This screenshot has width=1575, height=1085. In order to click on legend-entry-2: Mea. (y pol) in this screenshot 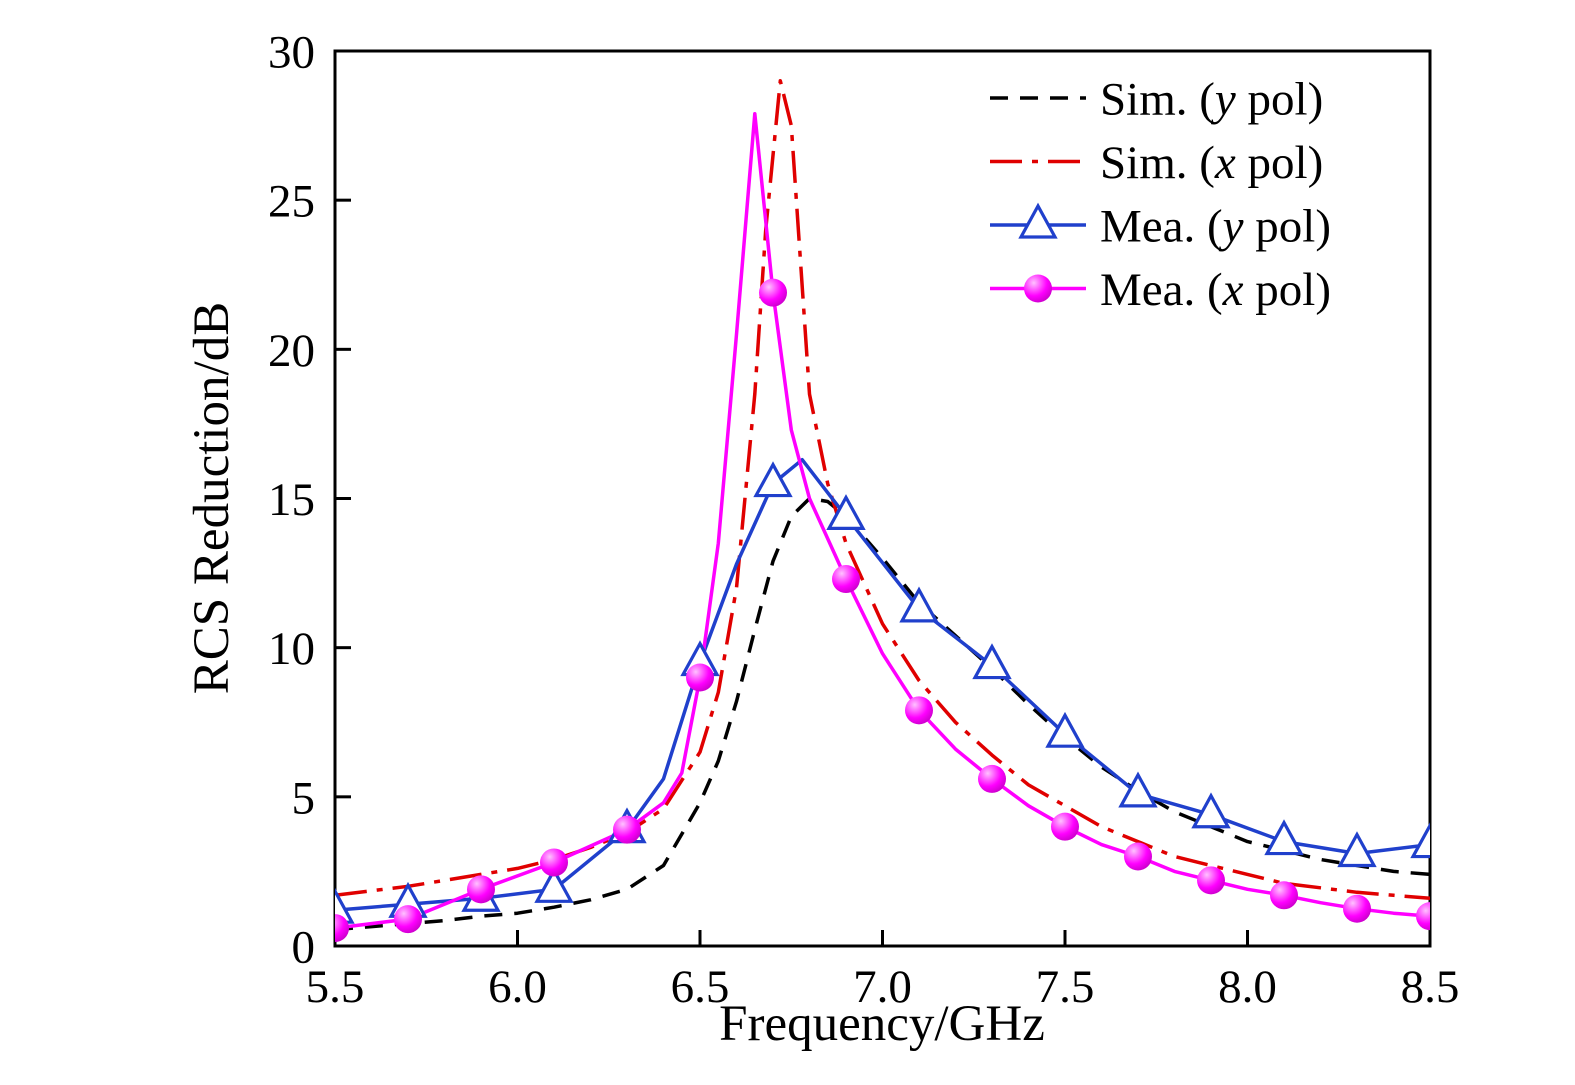, I will do `click(1160, 226)`.